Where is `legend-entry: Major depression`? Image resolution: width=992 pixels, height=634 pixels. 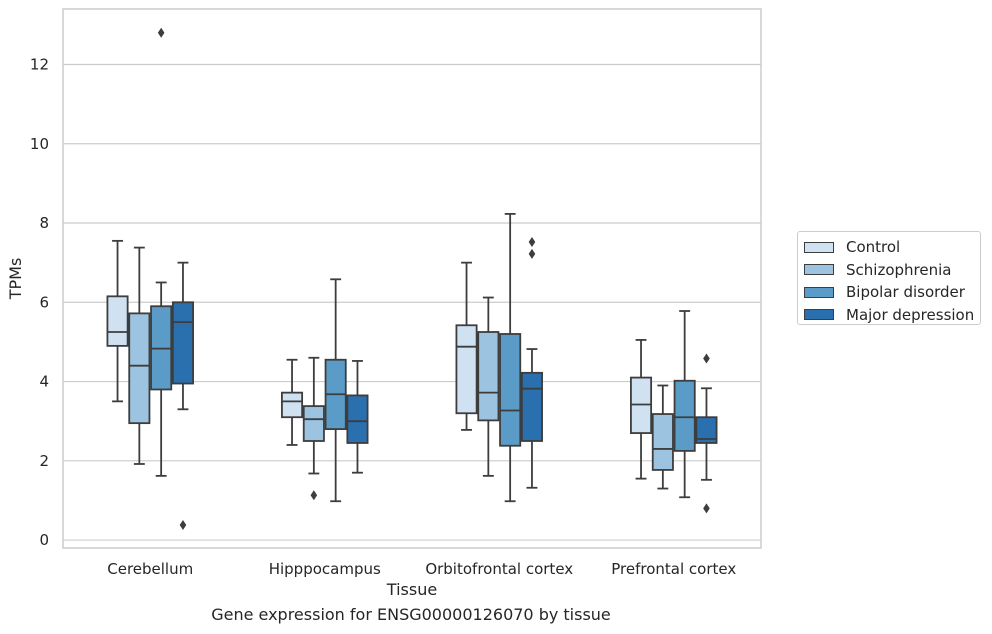 legend-entry: Major depression is located at coordinates (892, 315).